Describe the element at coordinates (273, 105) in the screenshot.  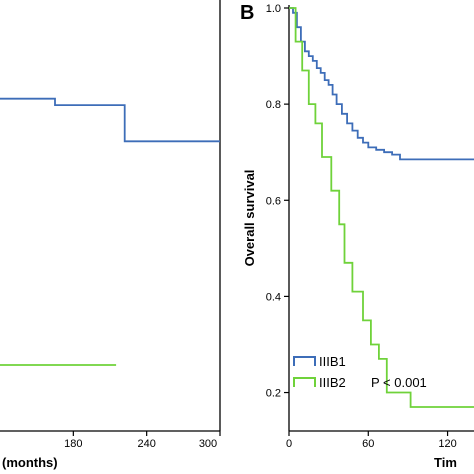
I see `panel-b-y-tick-label: 0.8` at that location.